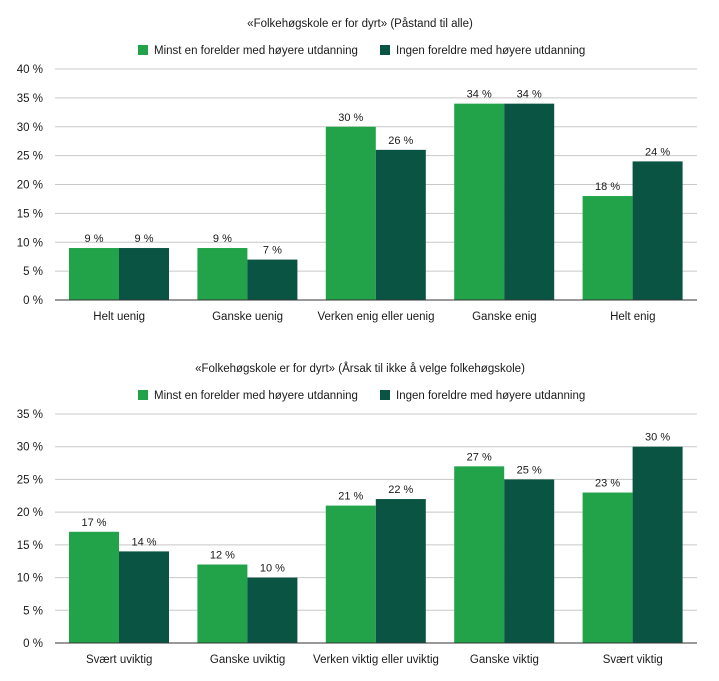 The width and height of the screenshot is (719, 681). What do you see at coordinates (272, 569) in the screenshot?
I see `data-label: 10 %` at bounding box center [272, 569].